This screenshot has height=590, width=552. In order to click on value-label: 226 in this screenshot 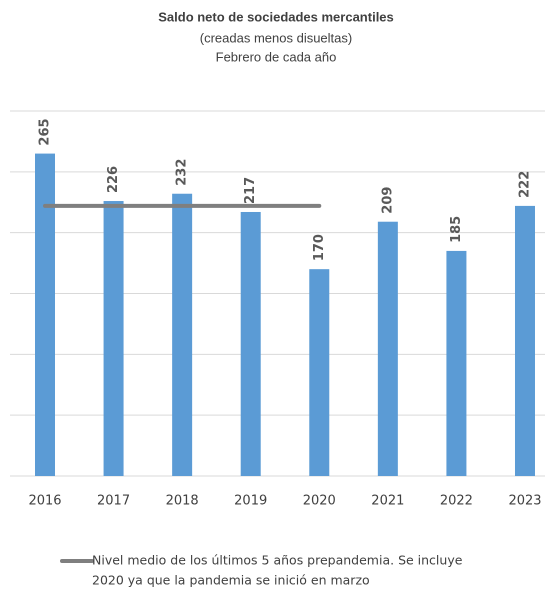, I will do `click(113, 179)`.